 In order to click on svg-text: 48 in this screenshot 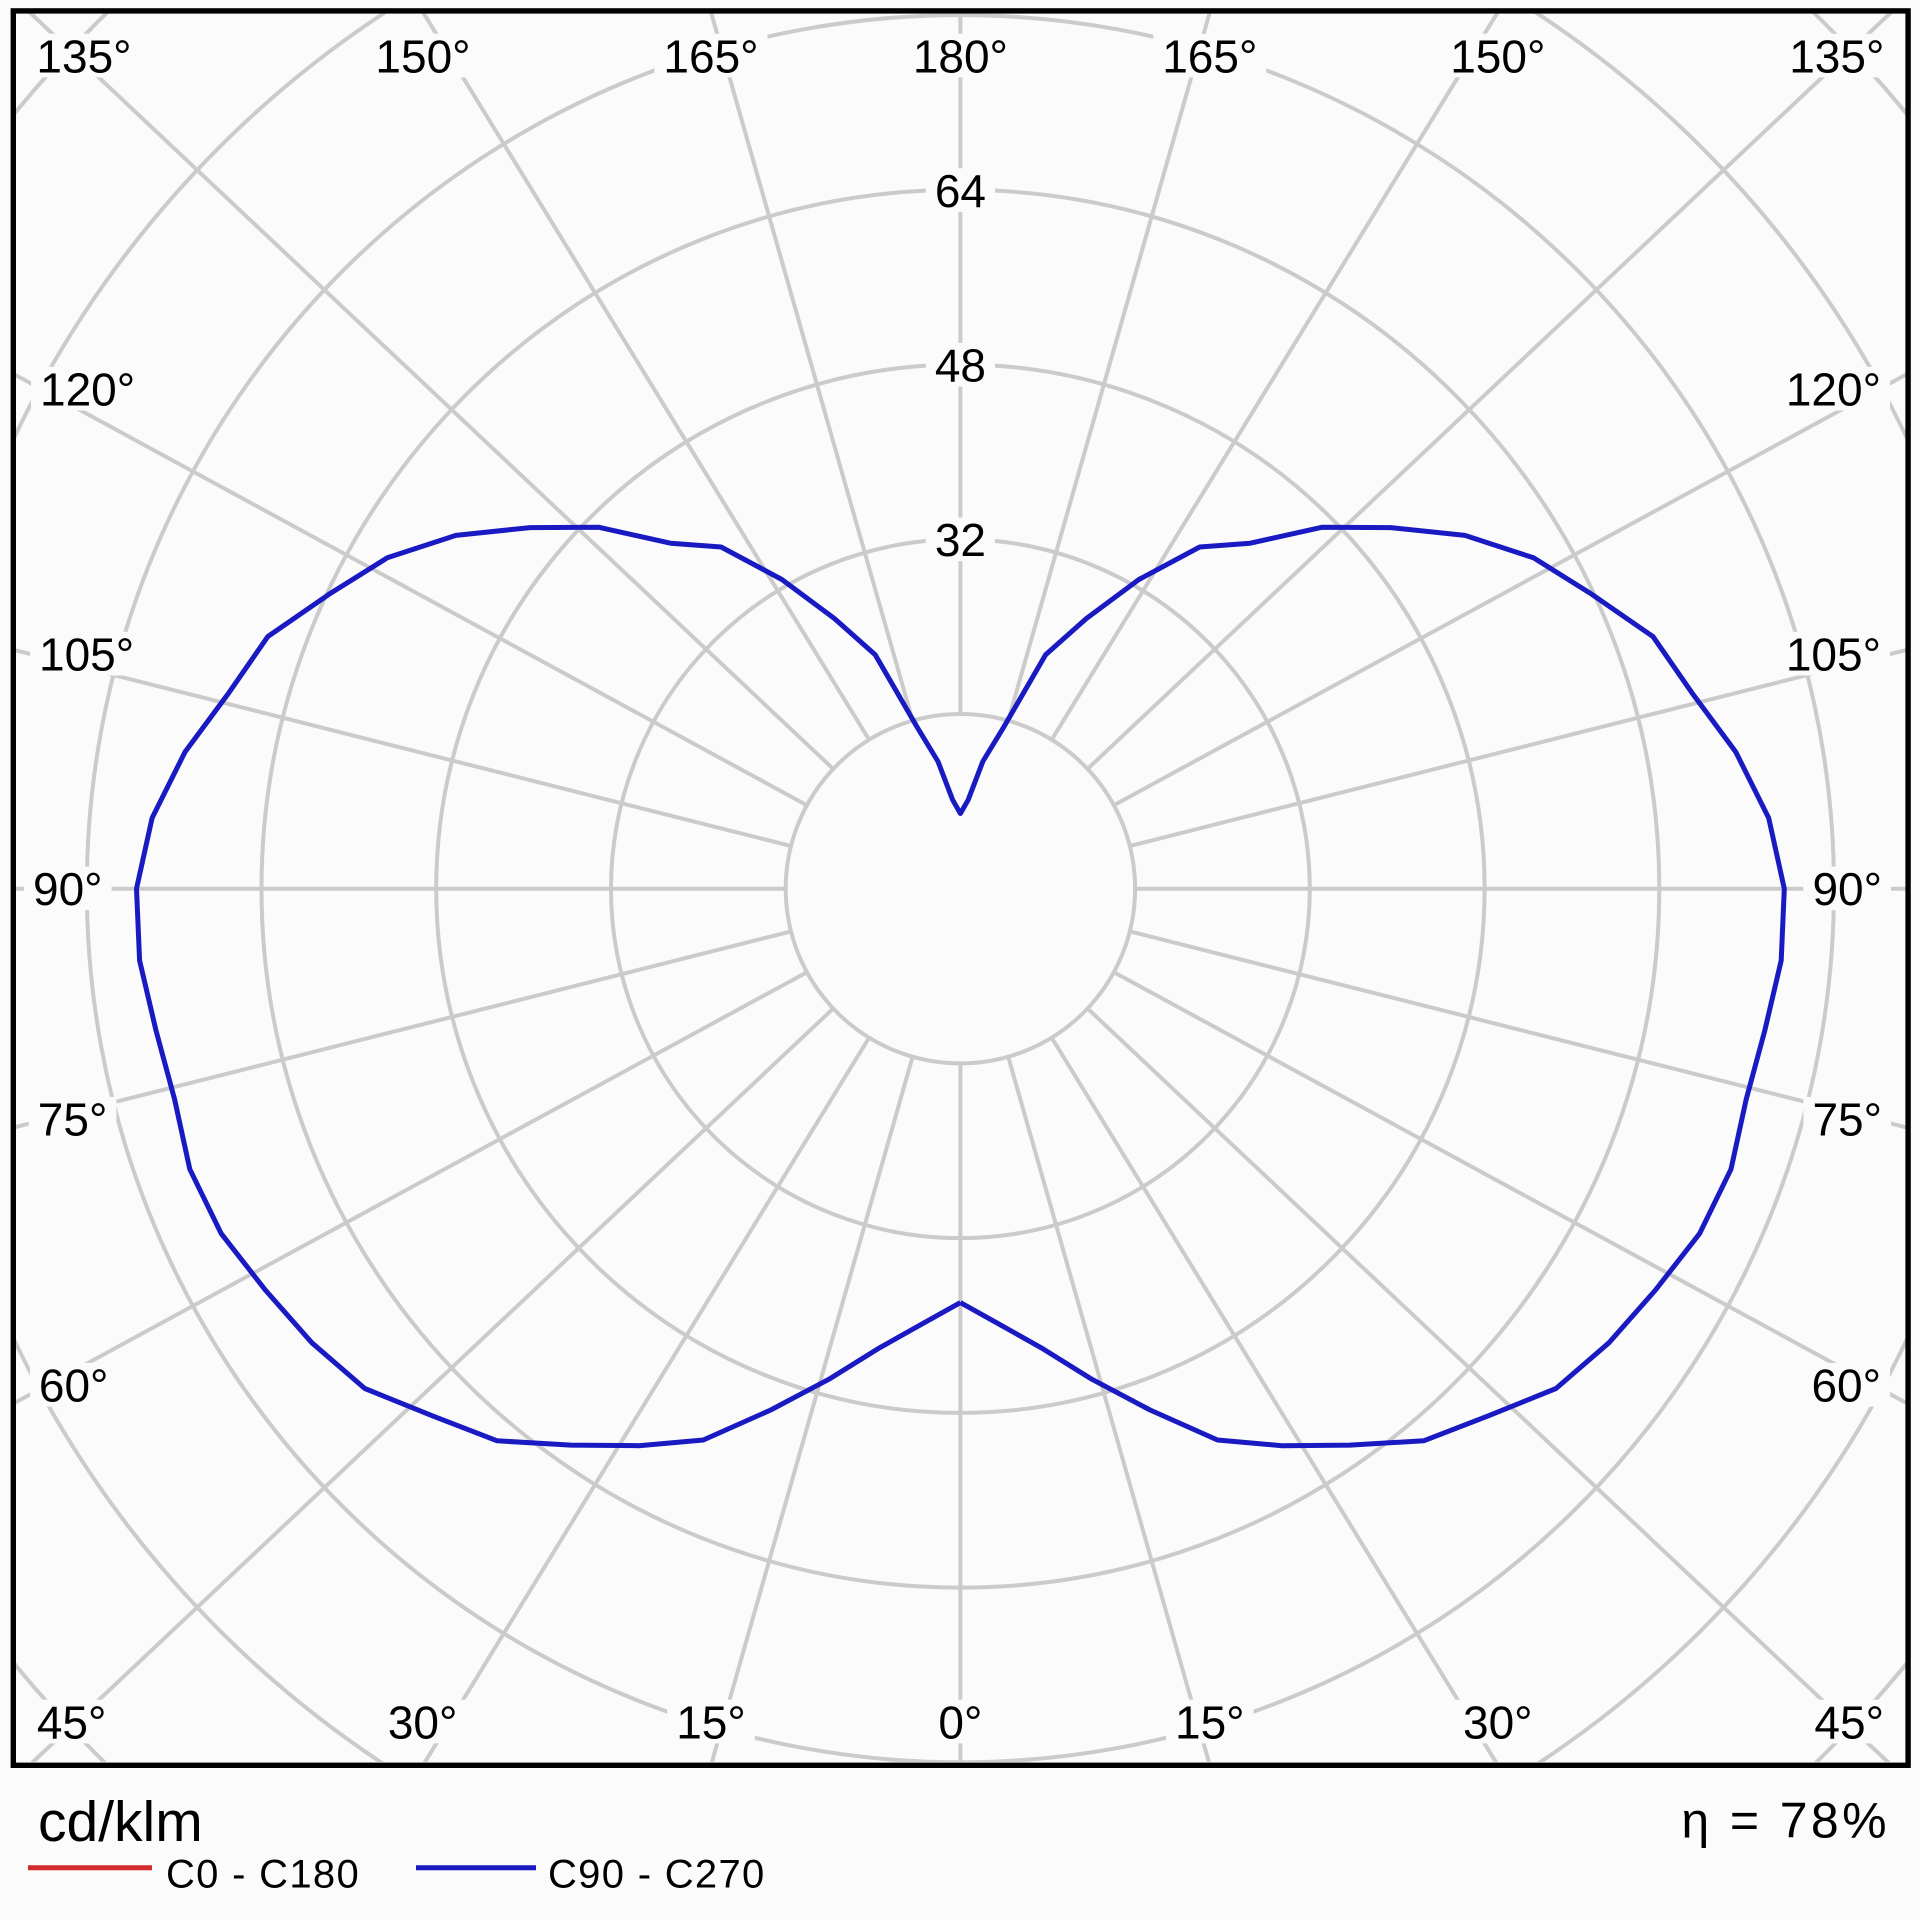, I will do `click(960, 366)`.